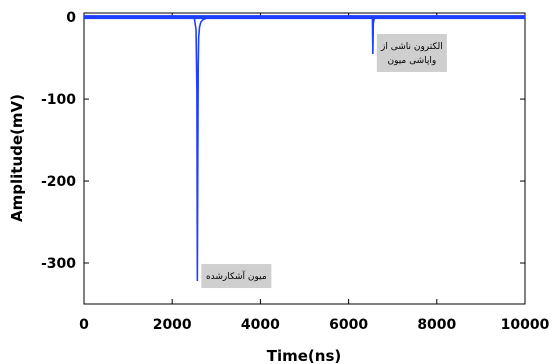  What do you see at coordinates (84, 325) in the screenshot?
I see `x-tick-label: 0` at bounding box center [84, 325].